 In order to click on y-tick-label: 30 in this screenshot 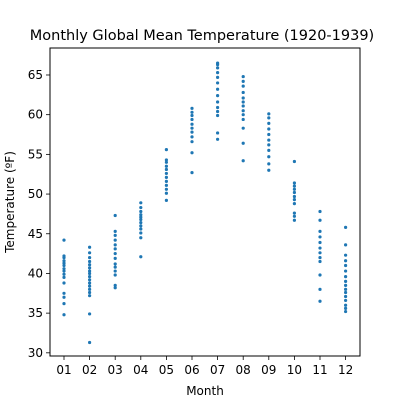, I will do `click(35, 353)`.